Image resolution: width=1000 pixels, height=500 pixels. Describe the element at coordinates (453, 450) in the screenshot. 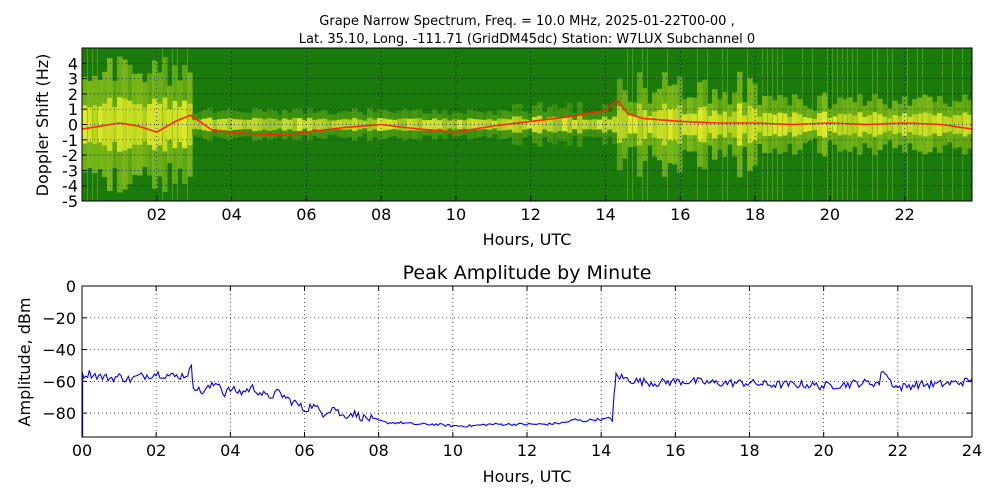

I see `amplitude-x-tick-label: 10` at that location.